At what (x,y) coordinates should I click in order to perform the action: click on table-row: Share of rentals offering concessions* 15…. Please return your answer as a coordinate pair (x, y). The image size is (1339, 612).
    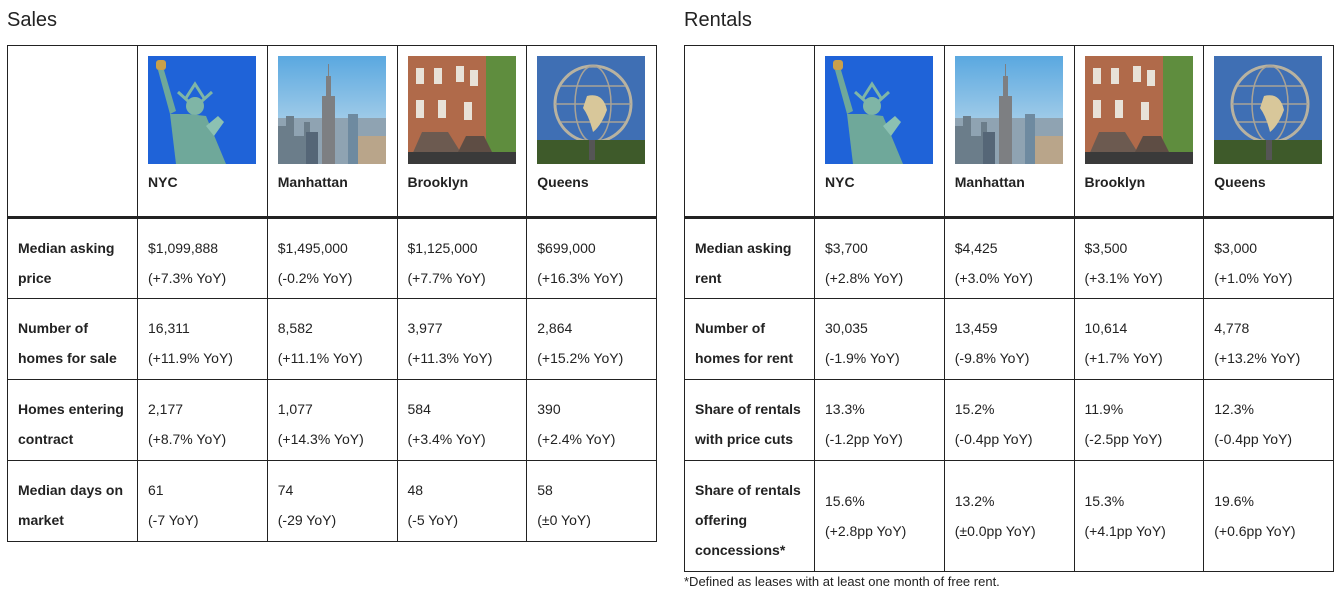
    Looking at the image, I should click on (1009, 516).